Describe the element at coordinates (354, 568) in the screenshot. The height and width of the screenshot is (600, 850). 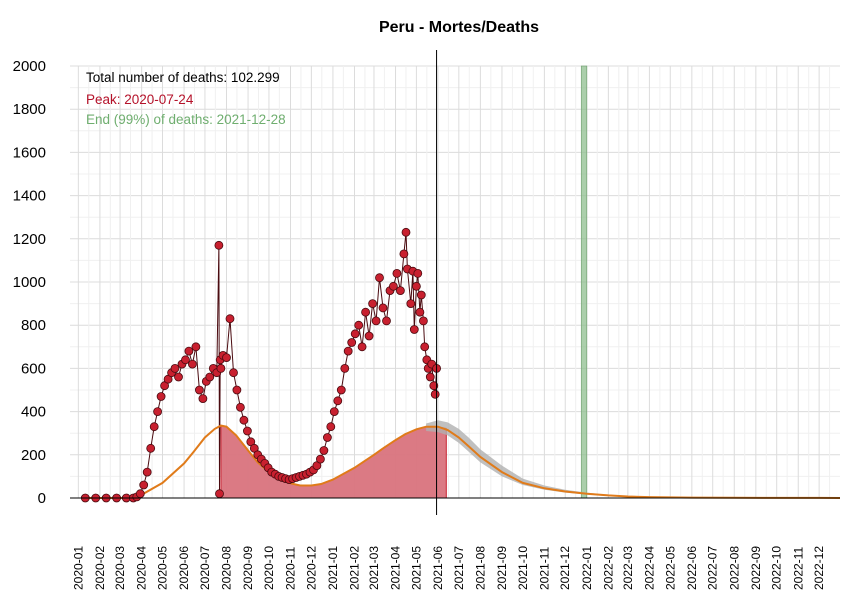
I see `x-tick-label: 2021-02` at that location.